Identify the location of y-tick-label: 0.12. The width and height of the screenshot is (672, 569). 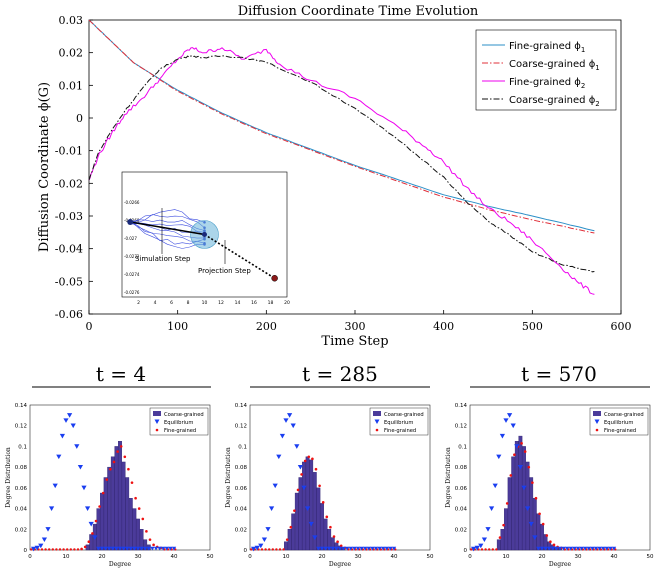
(21, 427).